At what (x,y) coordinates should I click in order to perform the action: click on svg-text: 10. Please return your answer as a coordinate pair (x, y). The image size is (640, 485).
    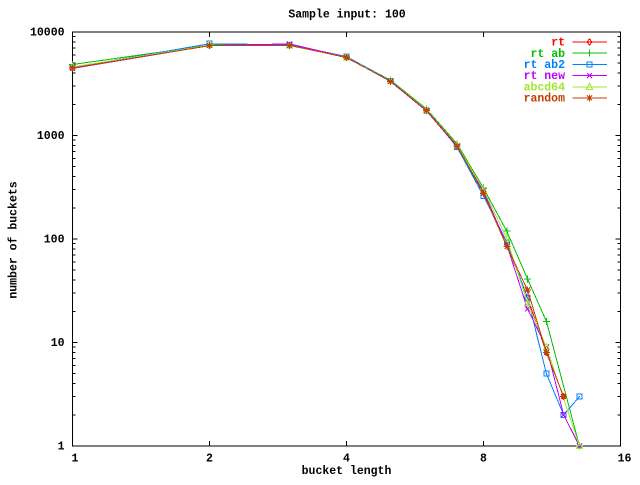
    Looking at the image, I should click on (58, 343).